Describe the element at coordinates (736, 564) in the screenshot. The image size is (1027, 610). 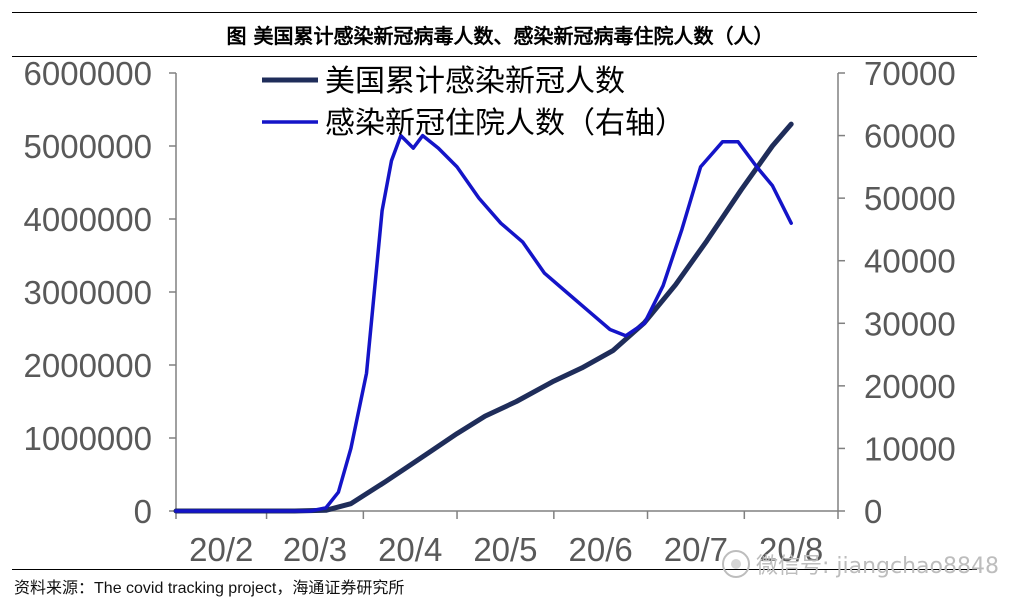
I see `wechat-icon` at that location.